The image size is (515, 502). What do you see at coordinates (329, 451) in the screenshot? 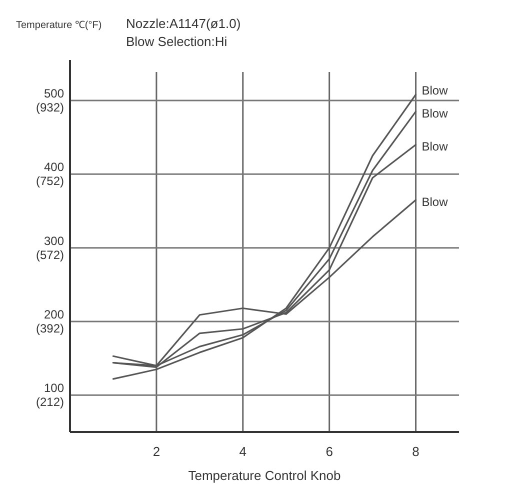
I see `x-tick-label: 6` at bounding box center [329, 451].